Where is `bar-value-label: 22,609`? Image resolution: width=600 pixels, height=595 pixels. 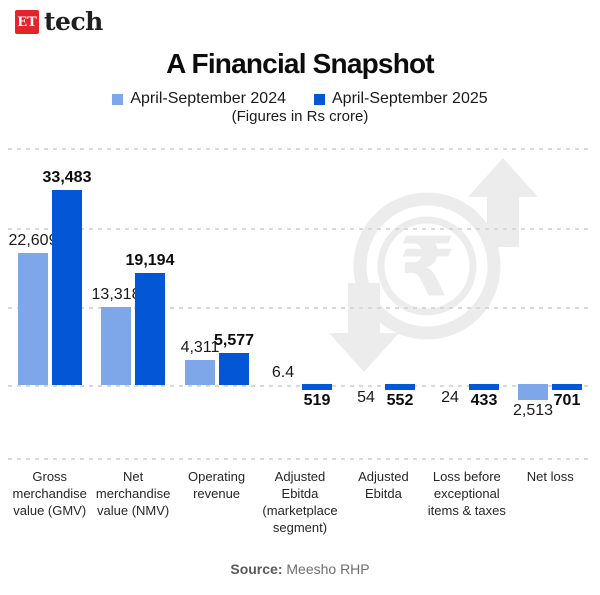
bar-value-label: 22,609 is located at coordinates (33, 240).